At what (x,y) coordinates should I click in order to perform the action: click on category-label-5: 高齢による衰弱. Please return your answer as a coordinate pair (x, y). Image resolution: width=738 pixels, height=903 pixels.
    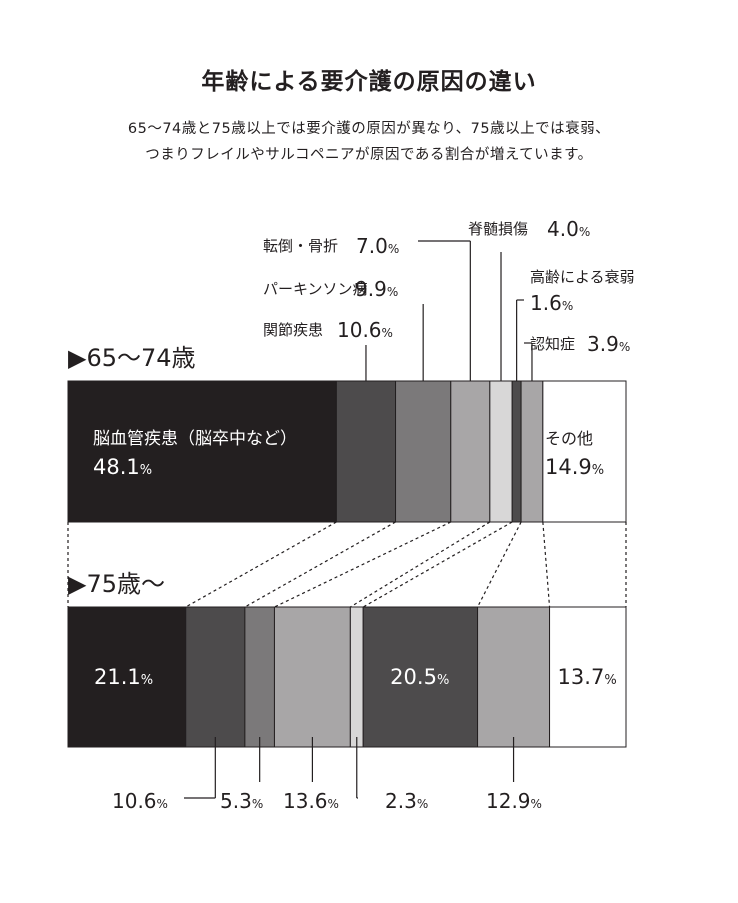
    Looking at the image, I should click on (582, 277).